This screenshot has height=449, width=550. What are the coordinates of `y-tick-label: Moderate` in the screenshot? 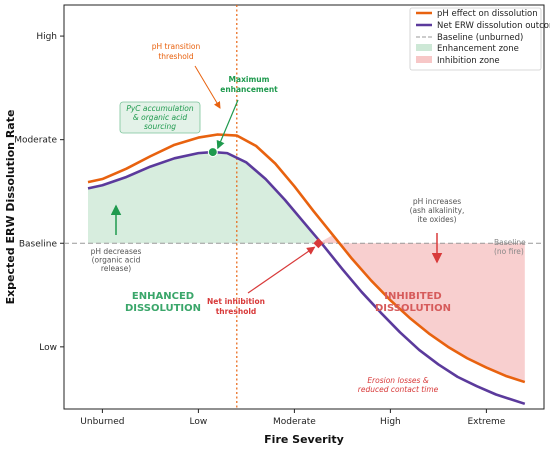 It's located at (35, 141).